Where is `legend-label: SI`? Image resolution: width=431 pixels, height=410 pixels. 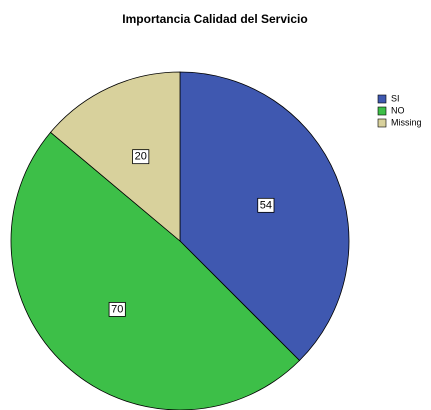
legend-label: SI is located at coordinates (395, 98).